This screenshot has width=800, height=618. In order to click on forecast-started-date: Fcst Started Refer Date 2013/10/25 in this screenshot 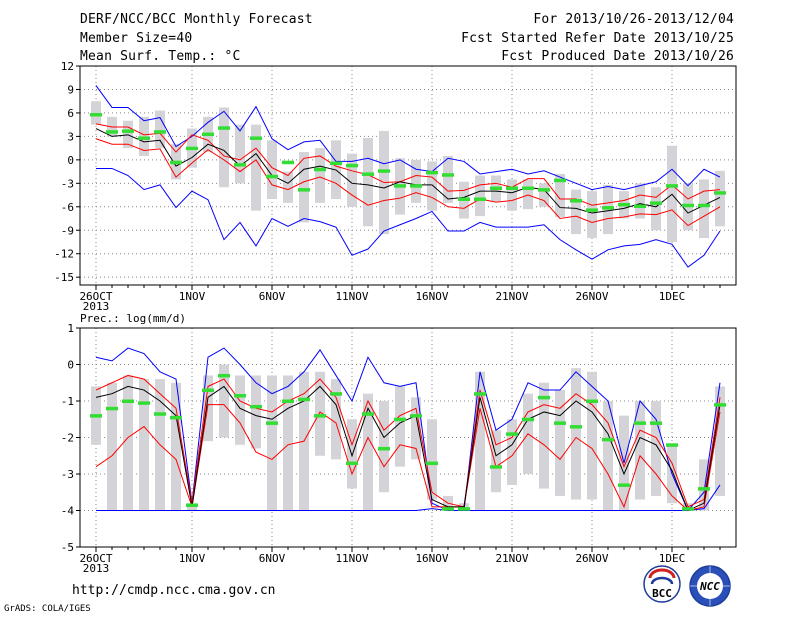, I will do `click(597, 38)`.